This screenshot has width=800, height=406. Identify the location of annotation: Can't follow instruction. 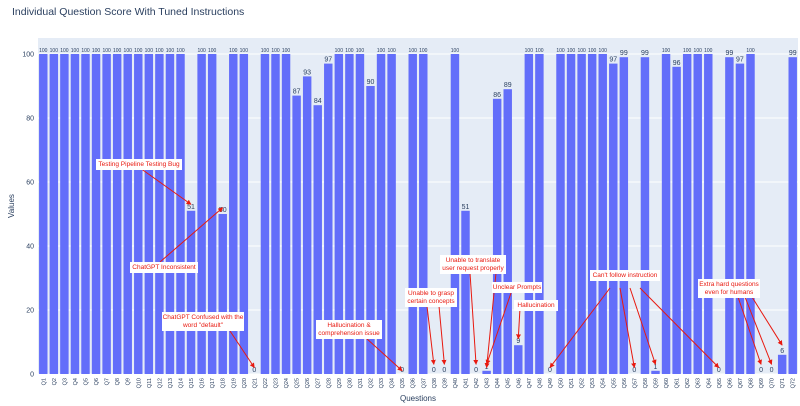
(634, 319).